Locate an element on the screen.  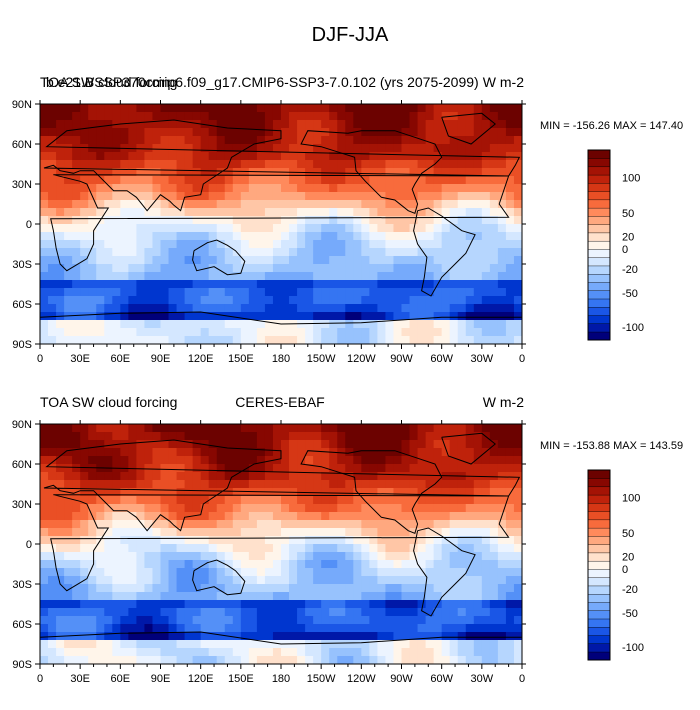
y-tick-label: 30S is located at coordinates (22, 265).